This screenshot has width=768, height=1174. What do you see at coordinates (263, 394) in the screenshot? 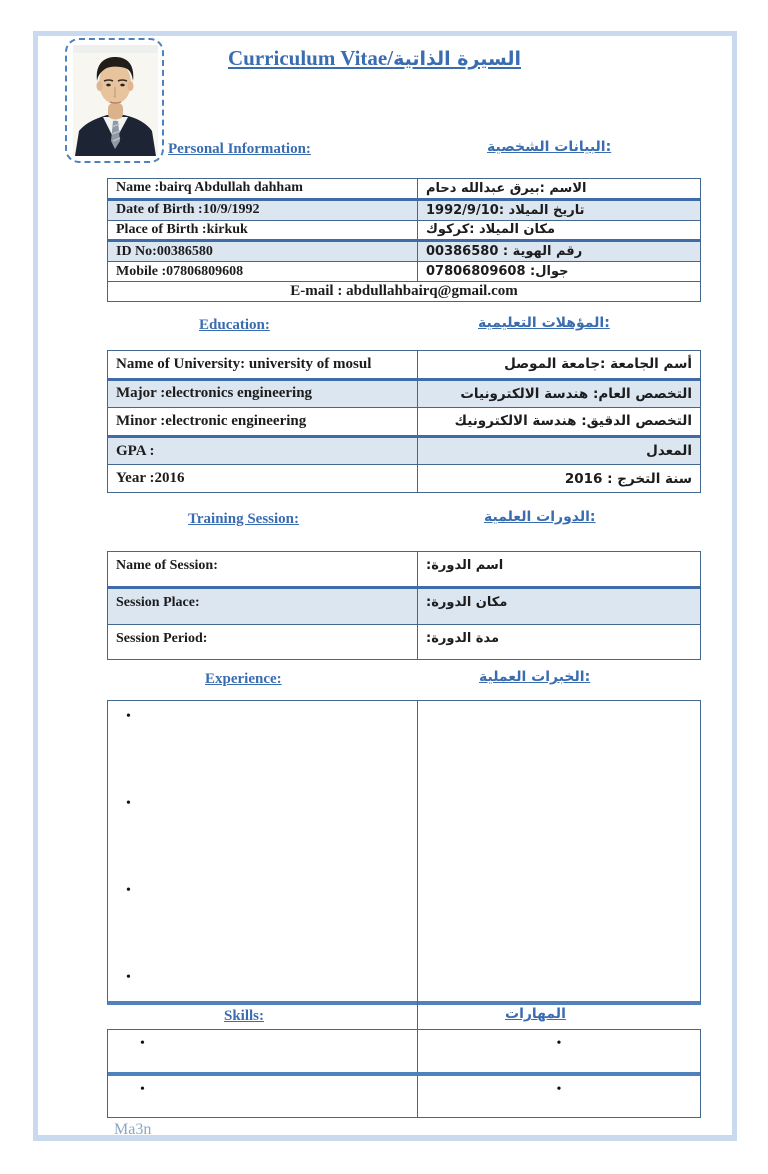
I see `edu-major-en: Major :electronics engineering` at bounding box center [263, 394].